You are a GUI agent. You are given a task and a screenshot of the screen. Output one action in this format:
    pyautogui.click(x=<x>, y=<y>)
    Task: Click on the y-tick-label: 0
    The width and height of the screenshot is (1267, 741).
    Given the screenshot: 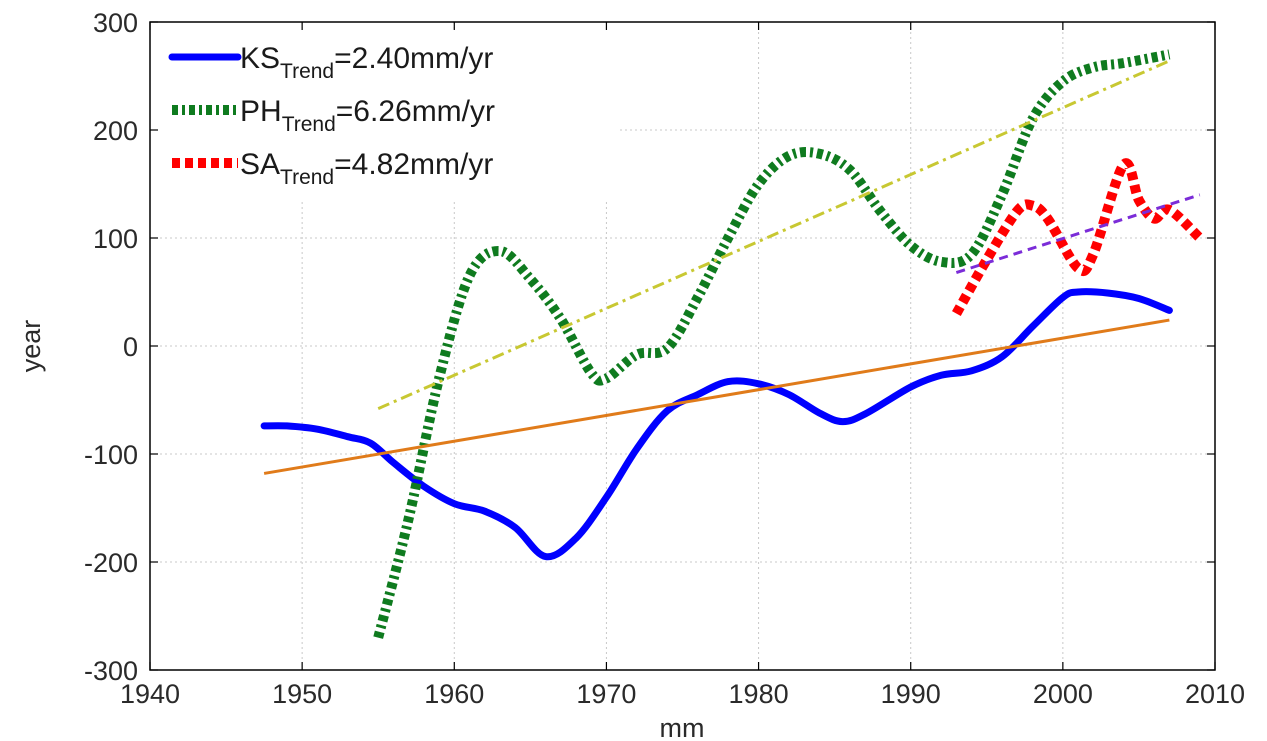 What is the action you would take?
    pyautogui.click(x=130, y=347)
    